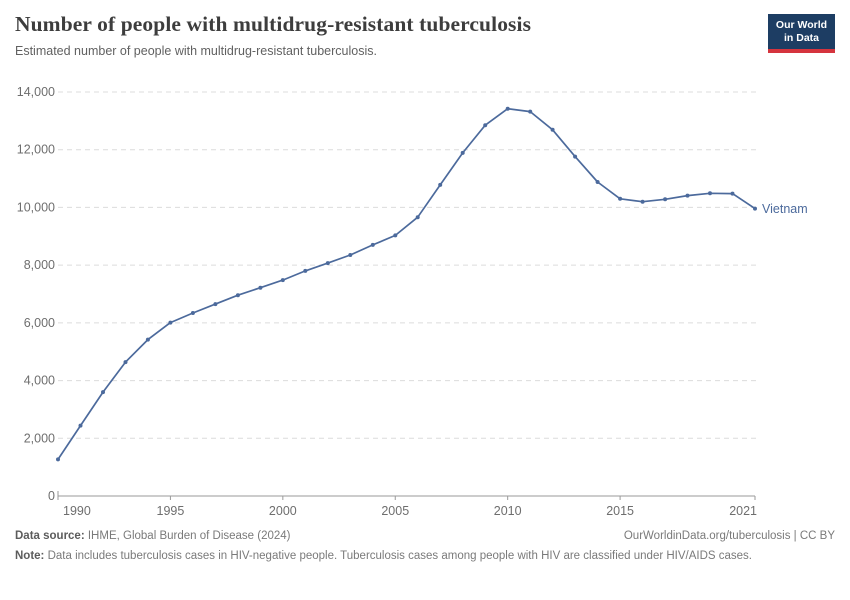 The width and height of the screenshot is (850, 600). Describe the element at coordinates (530, 111) in the screenshot. I see `data-point-2011` at that location.